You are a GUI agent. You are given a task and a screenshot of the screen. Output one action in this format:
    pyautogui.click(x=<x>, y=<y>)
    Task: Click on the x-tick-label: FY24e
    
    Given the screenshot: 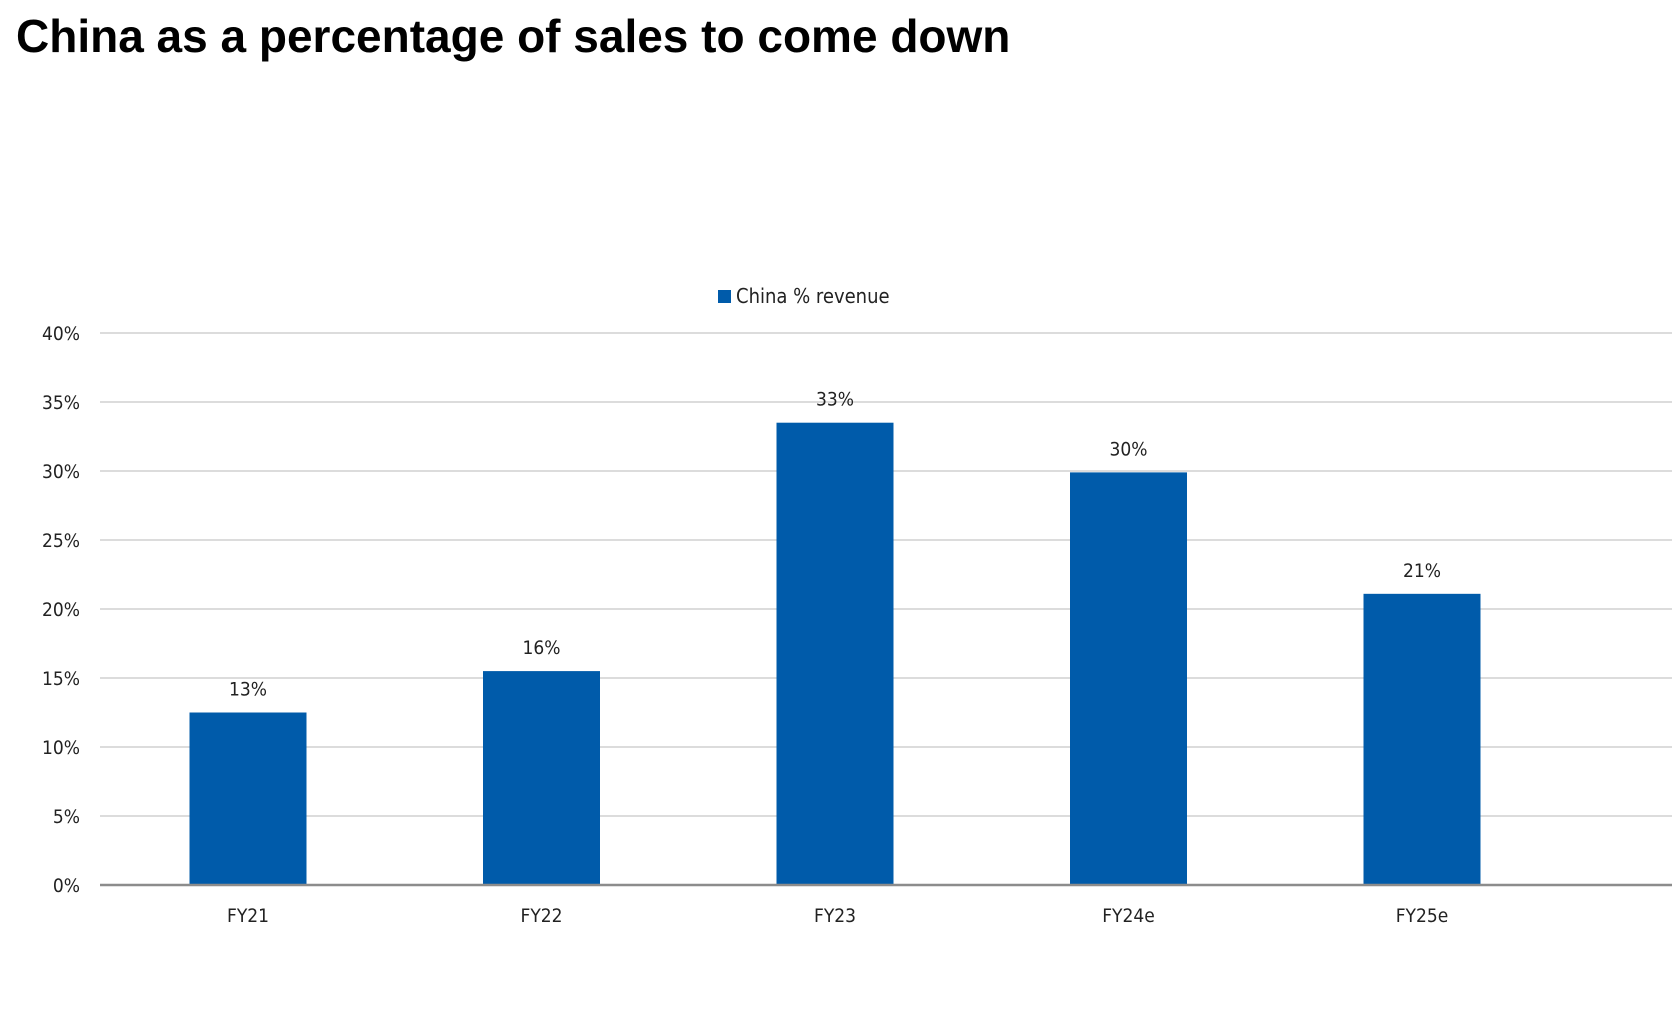 What is the action you would take?
    pyautogui.click(x=1128, y=916)
    